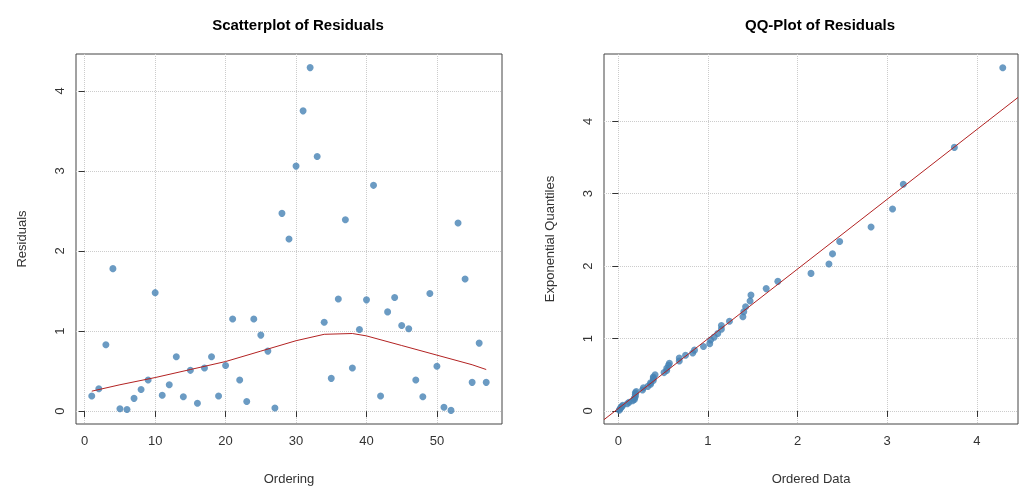  What do you see at coordinates (977, 440) in the screenshot?
I see `x-tick-label: 4` at bounding box center [977, 440].